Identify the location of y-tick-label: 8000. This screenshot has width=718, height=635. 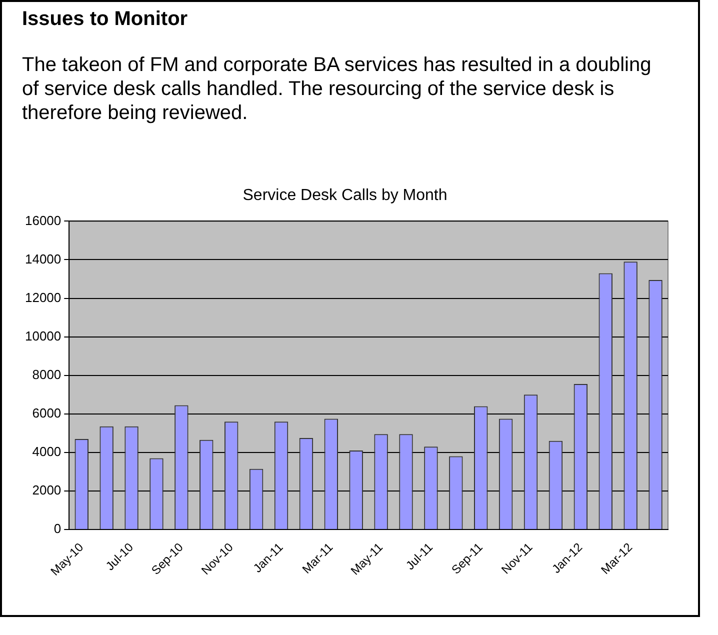
(47, 374).